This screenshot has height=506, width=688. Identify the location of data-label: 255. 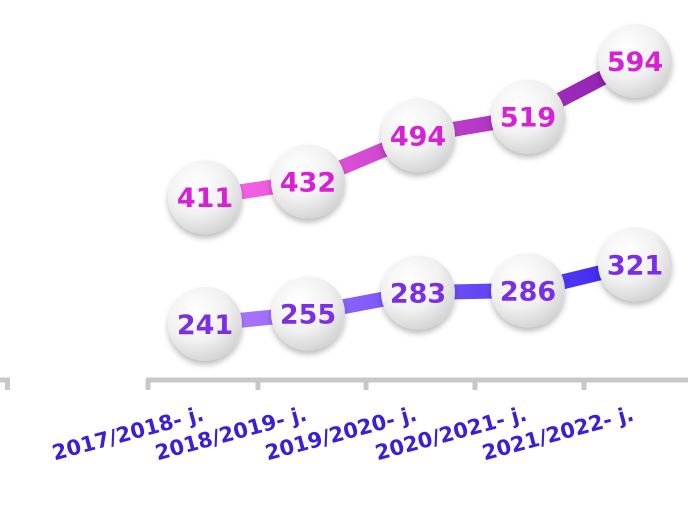
(308, 314).